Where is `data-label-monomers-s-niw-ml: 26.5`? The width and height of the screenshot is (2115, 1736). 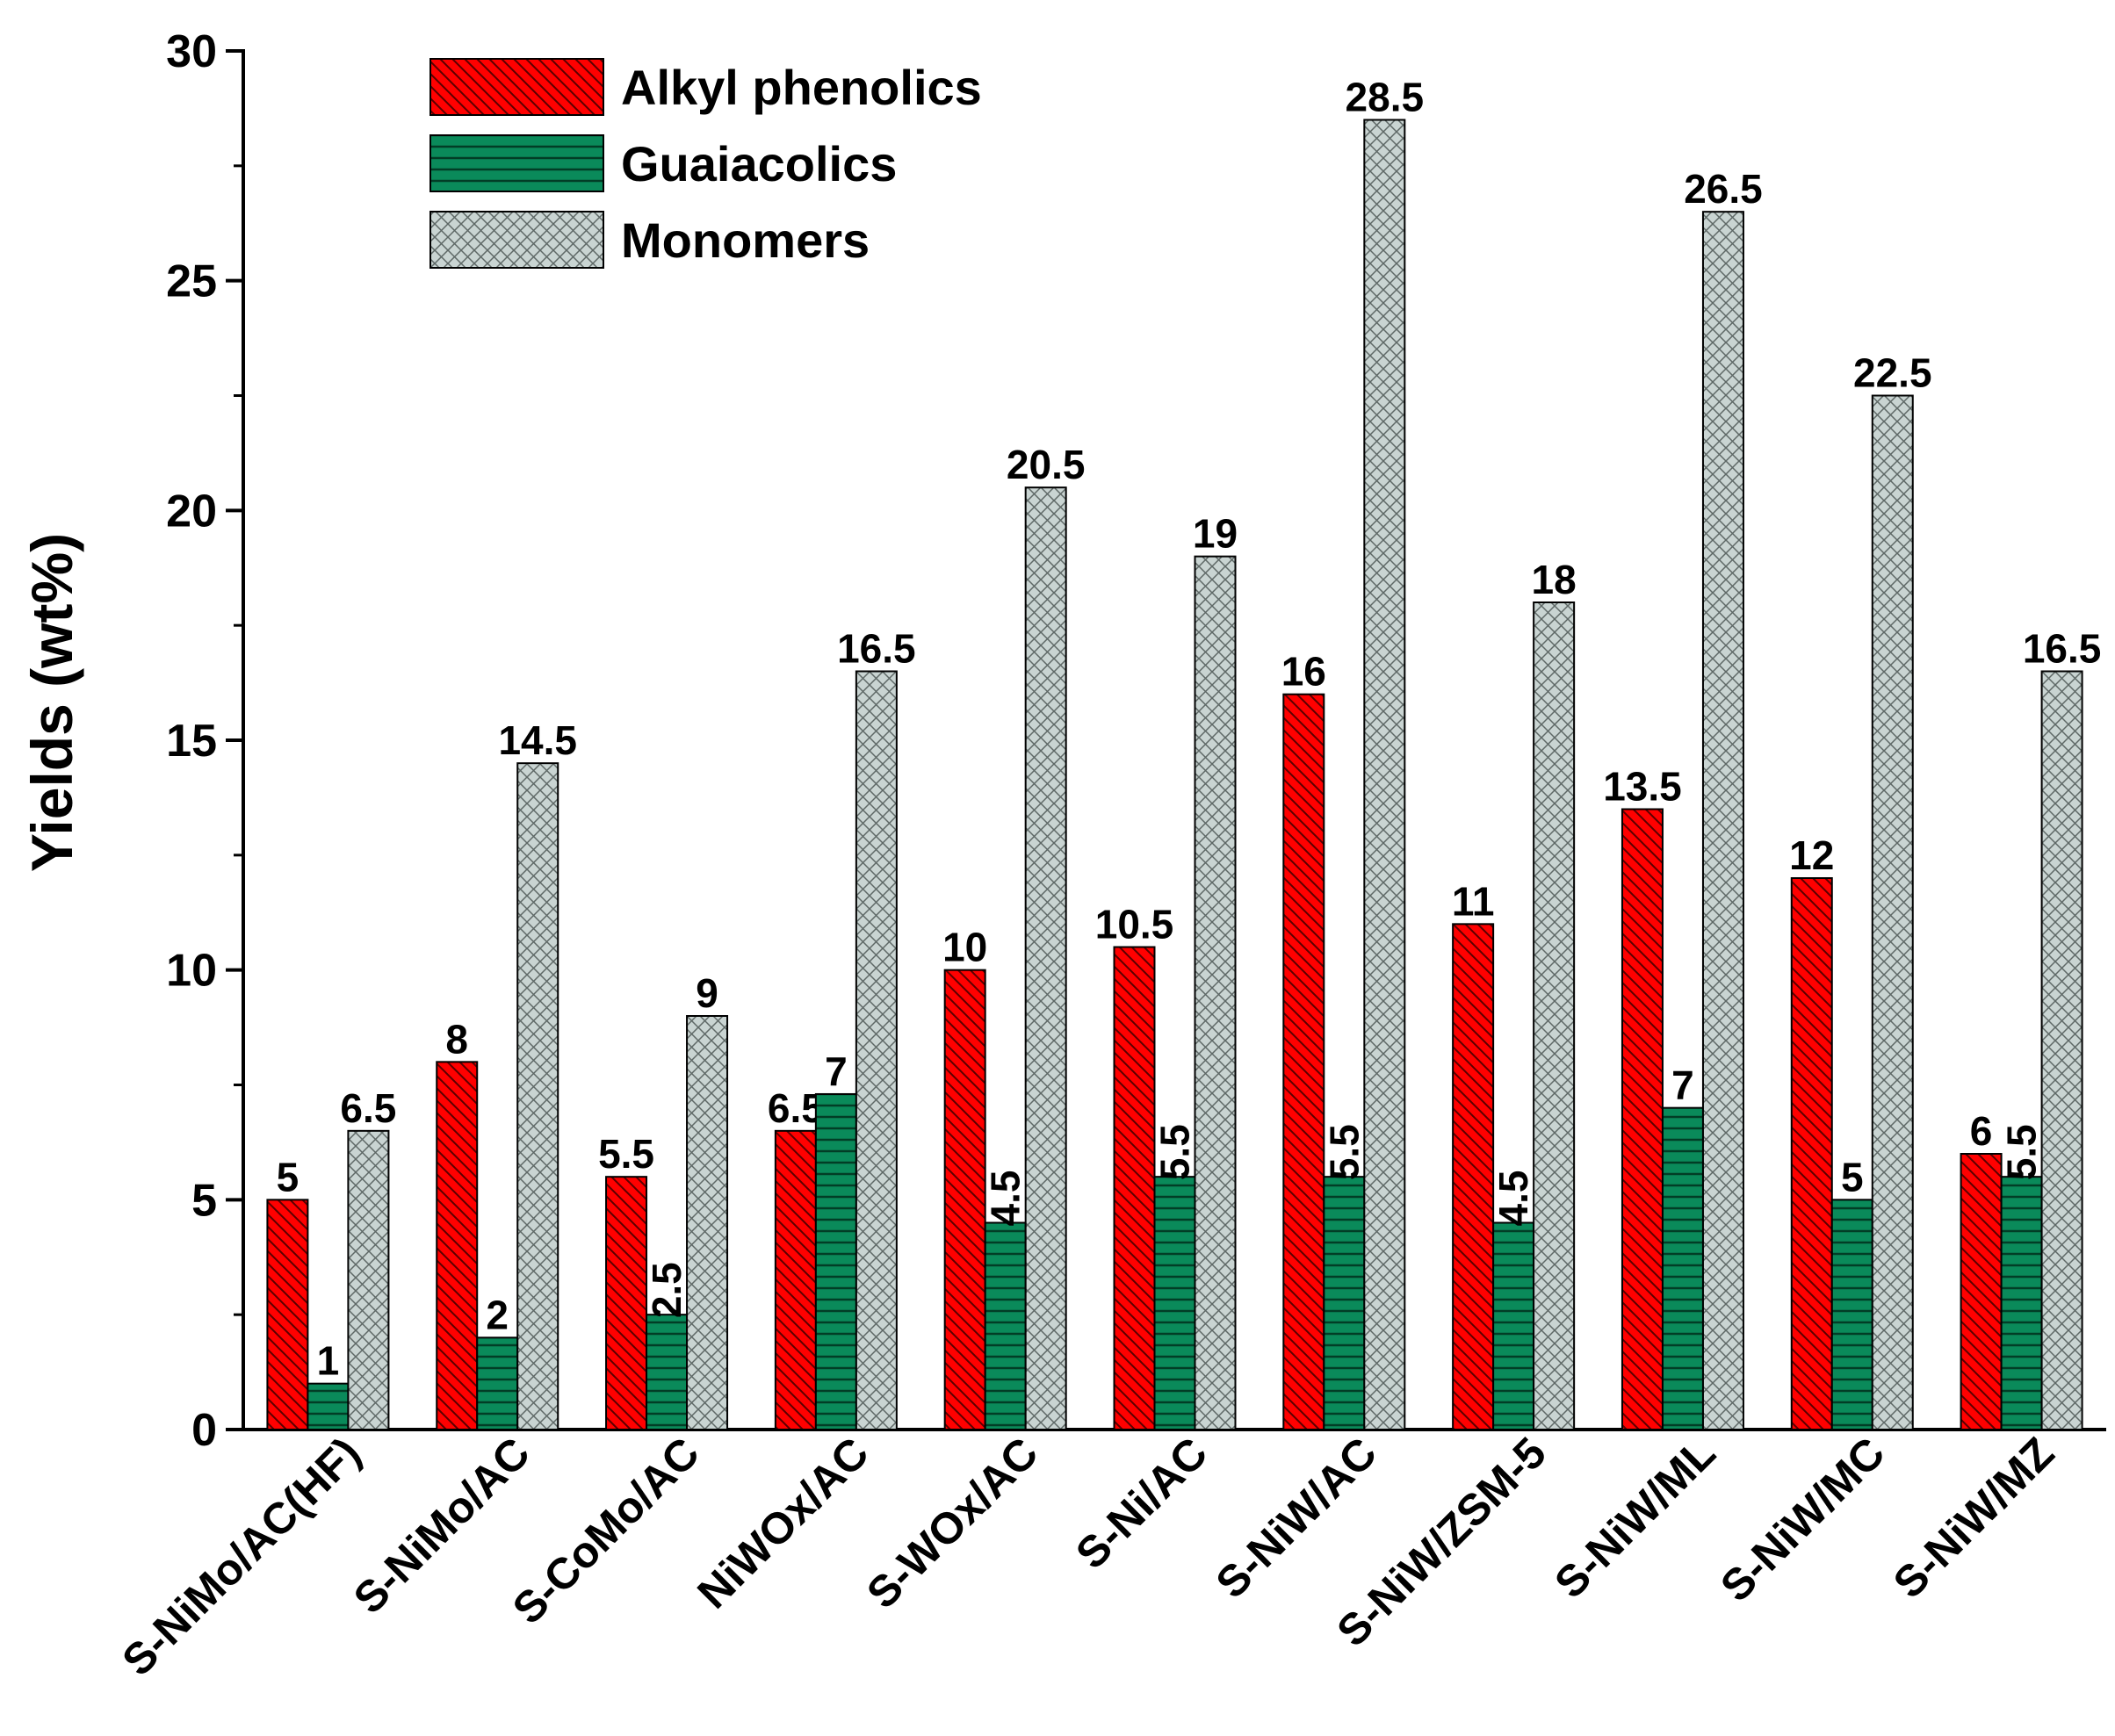 data-label-monomers-s-niw-ml: 26.5 is located at coordinates (1724, 189).